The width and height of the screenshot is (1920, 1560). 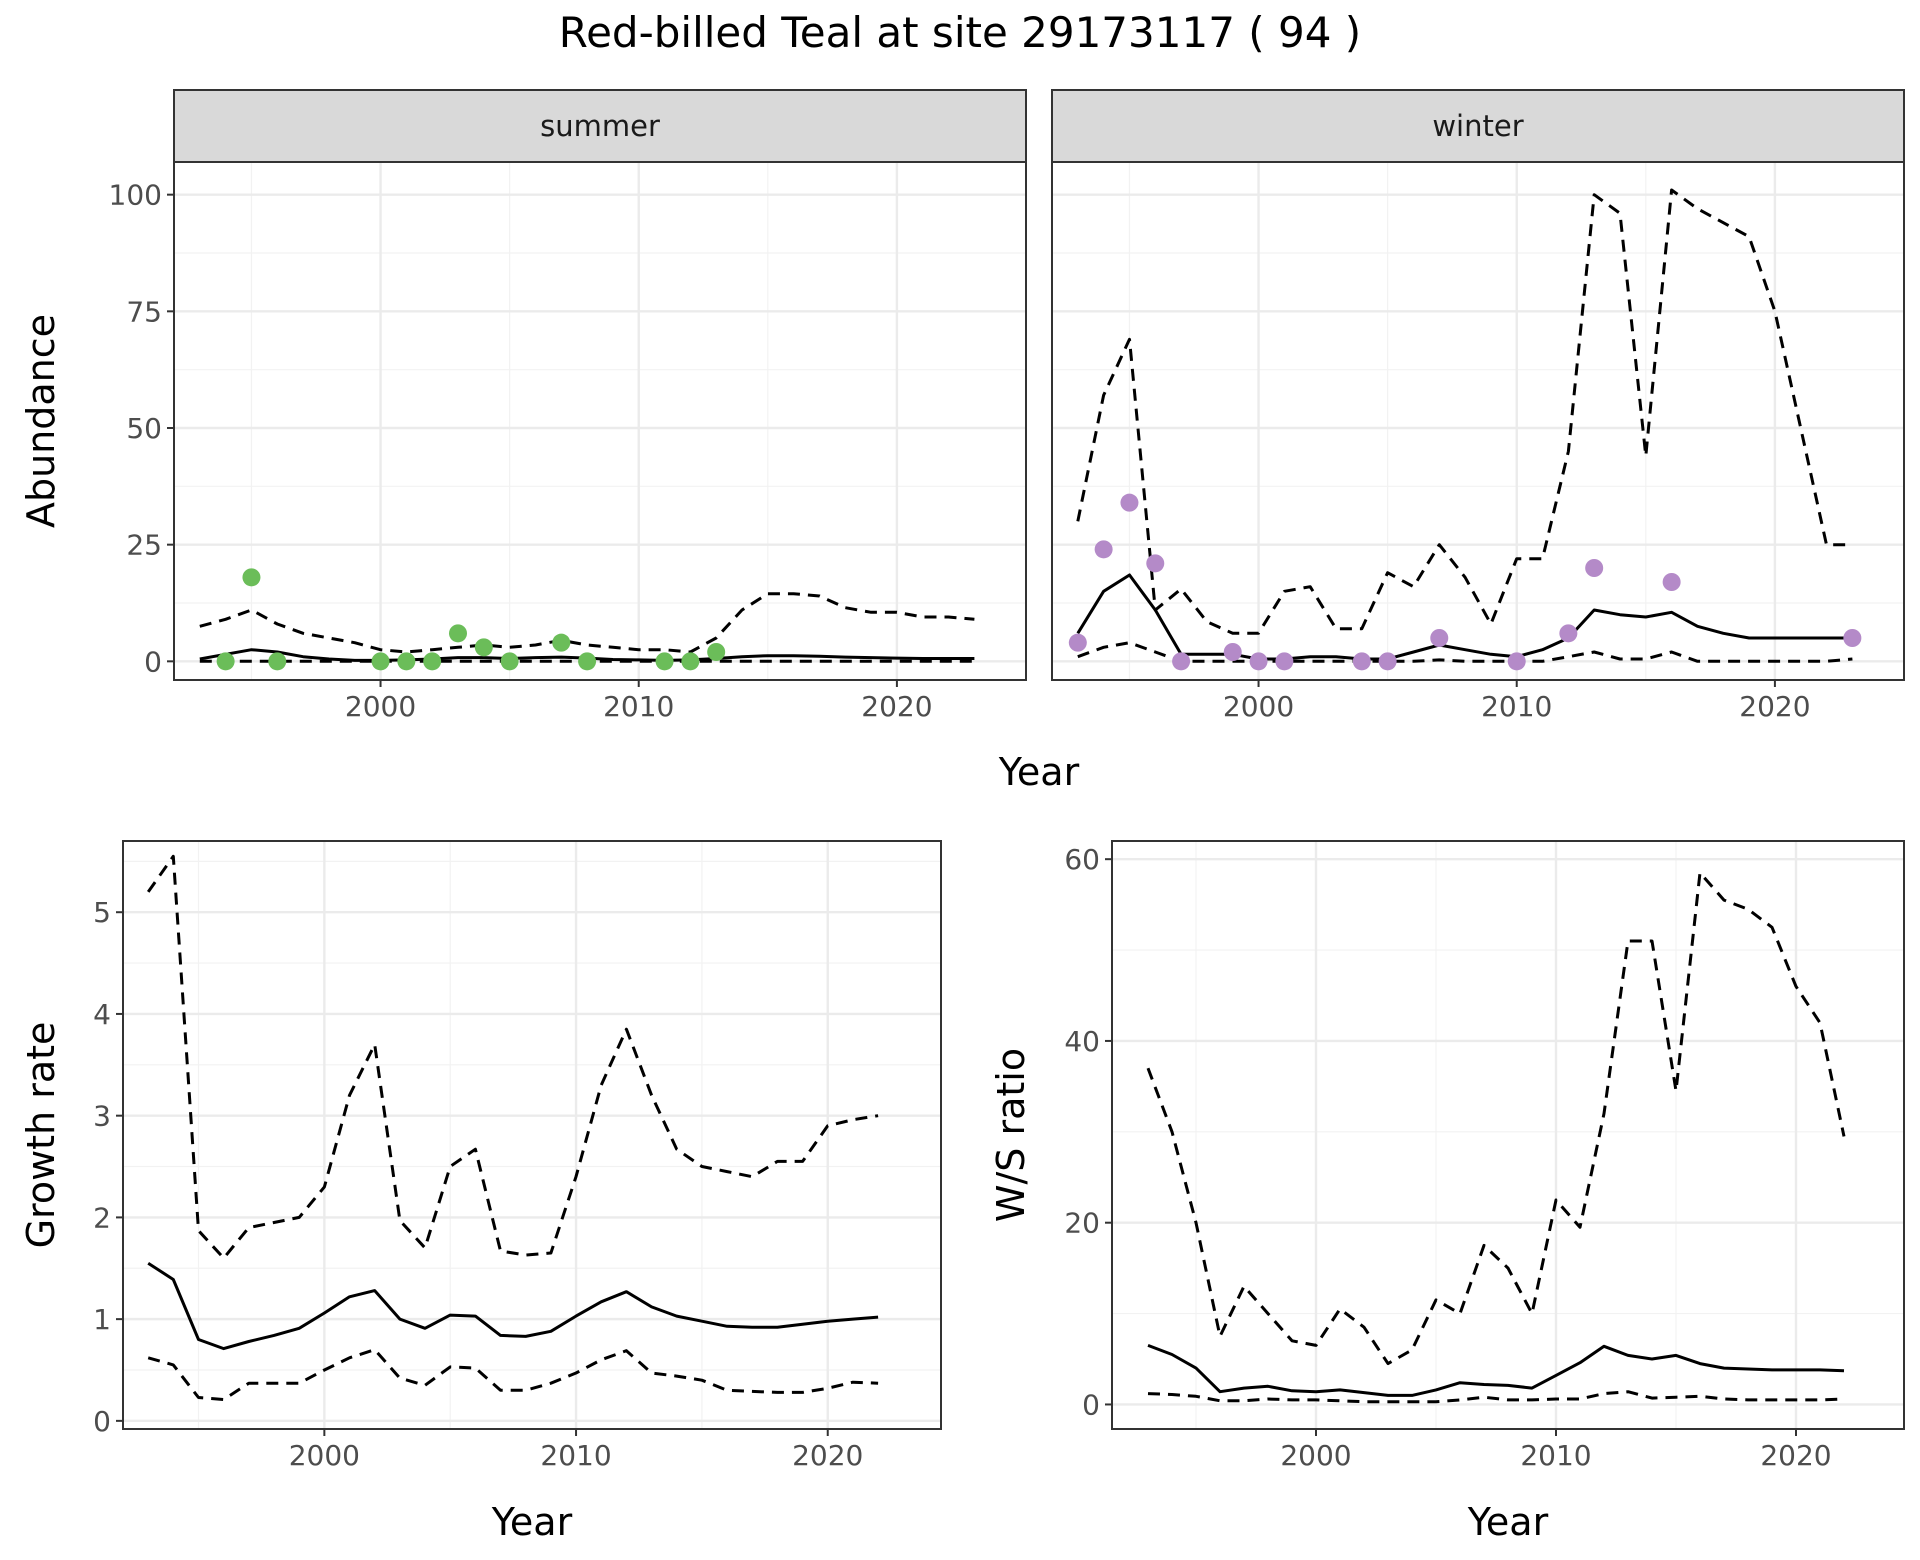 What do you see at coordinates (102, 1421) in the screenshot?
I see `growth-y-tick-label: 0` at bounding box center [102, 1421].